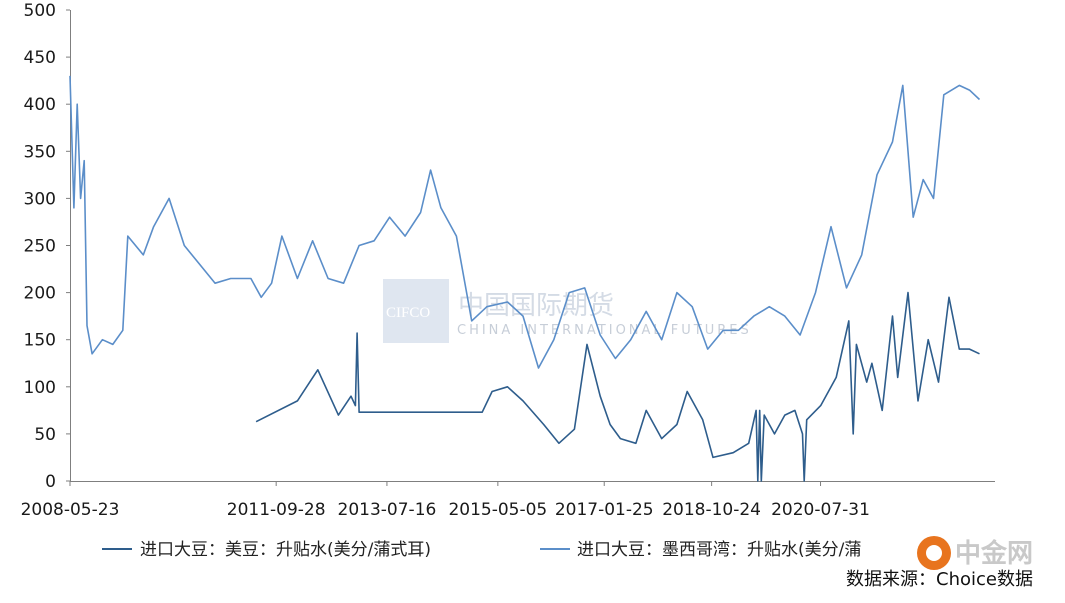 This screenshot has width=1065, height=603. What do you see at coordinates (387, 510) in the screenshot?
I see `x-tick-label: 2013-07-16` at bounding box center [387, 510].